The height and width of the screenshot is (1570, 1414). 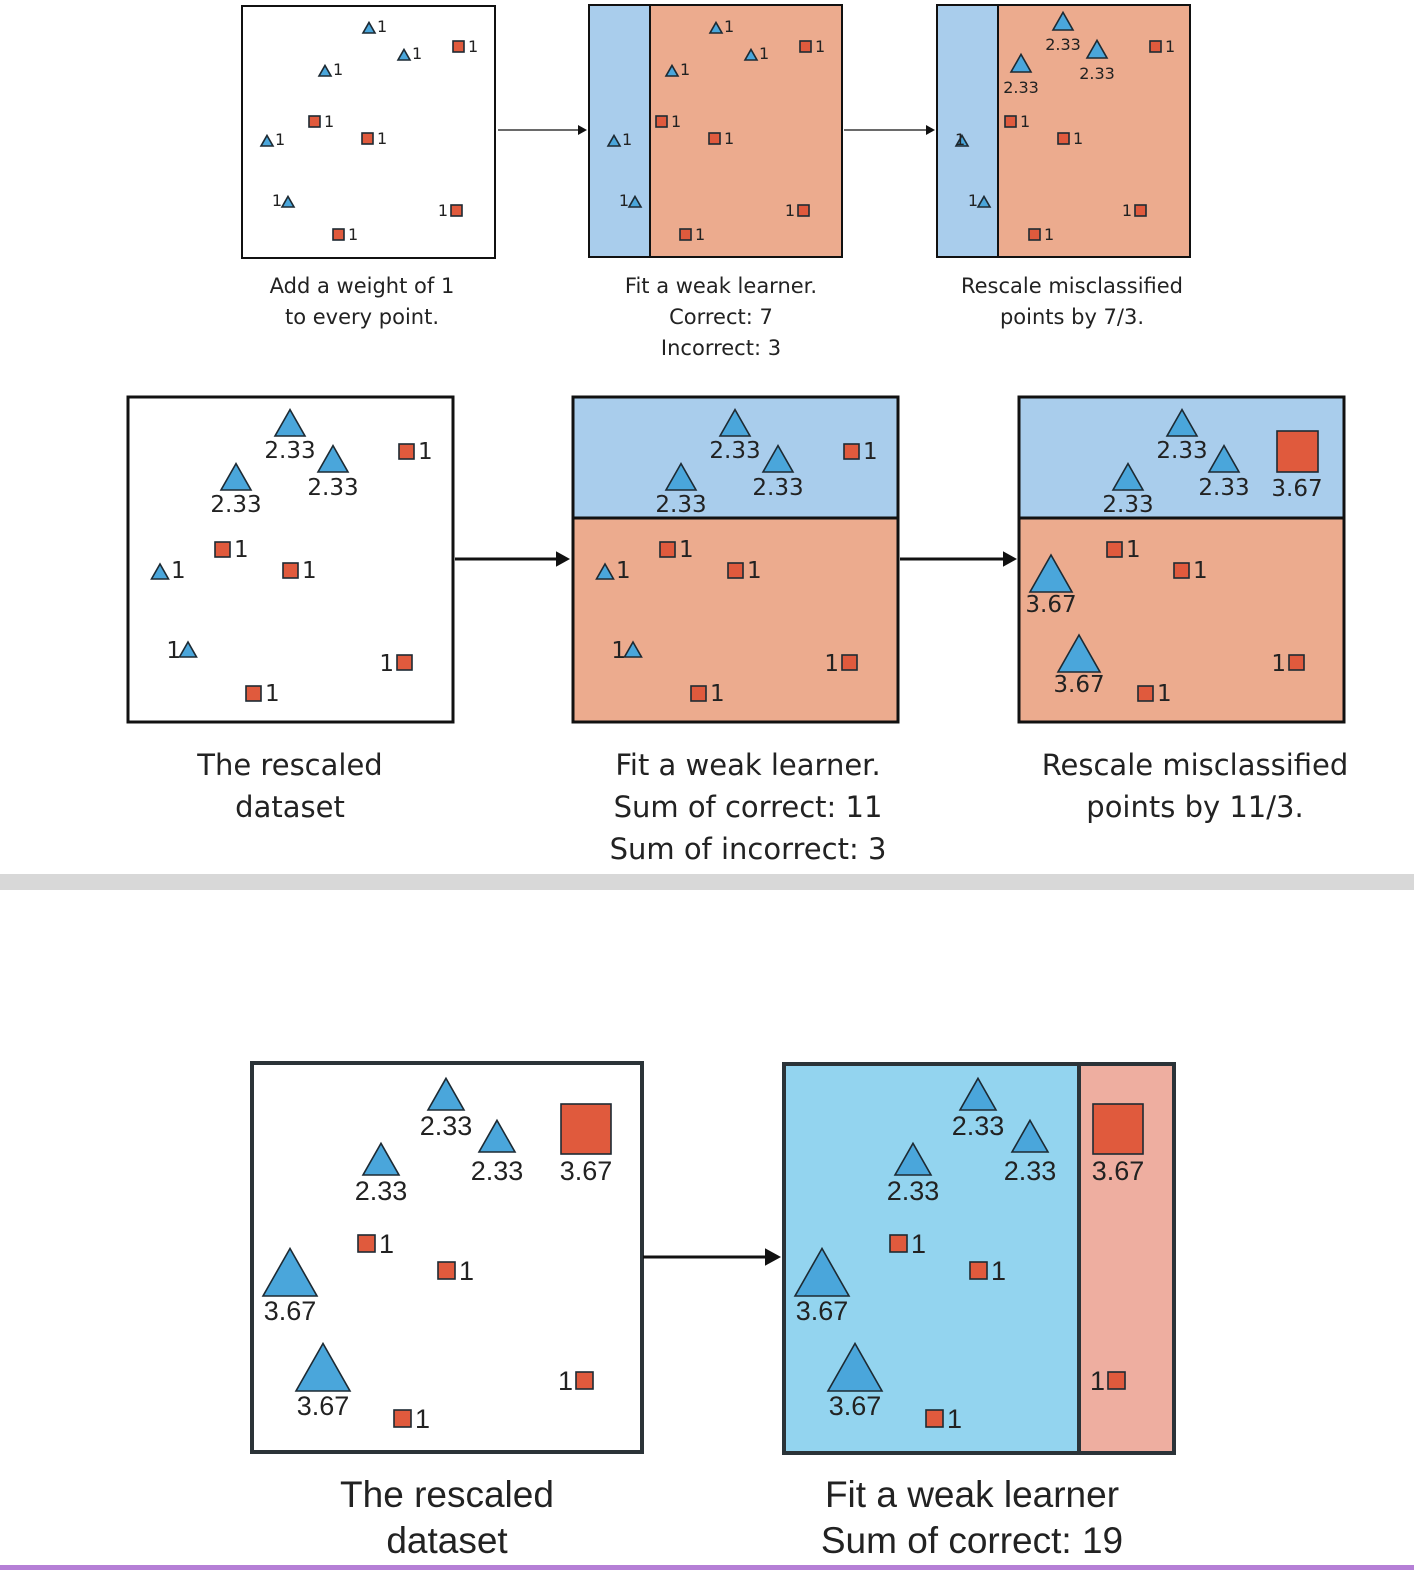 I want to click on panel-frame, so click(x=715, y=131).